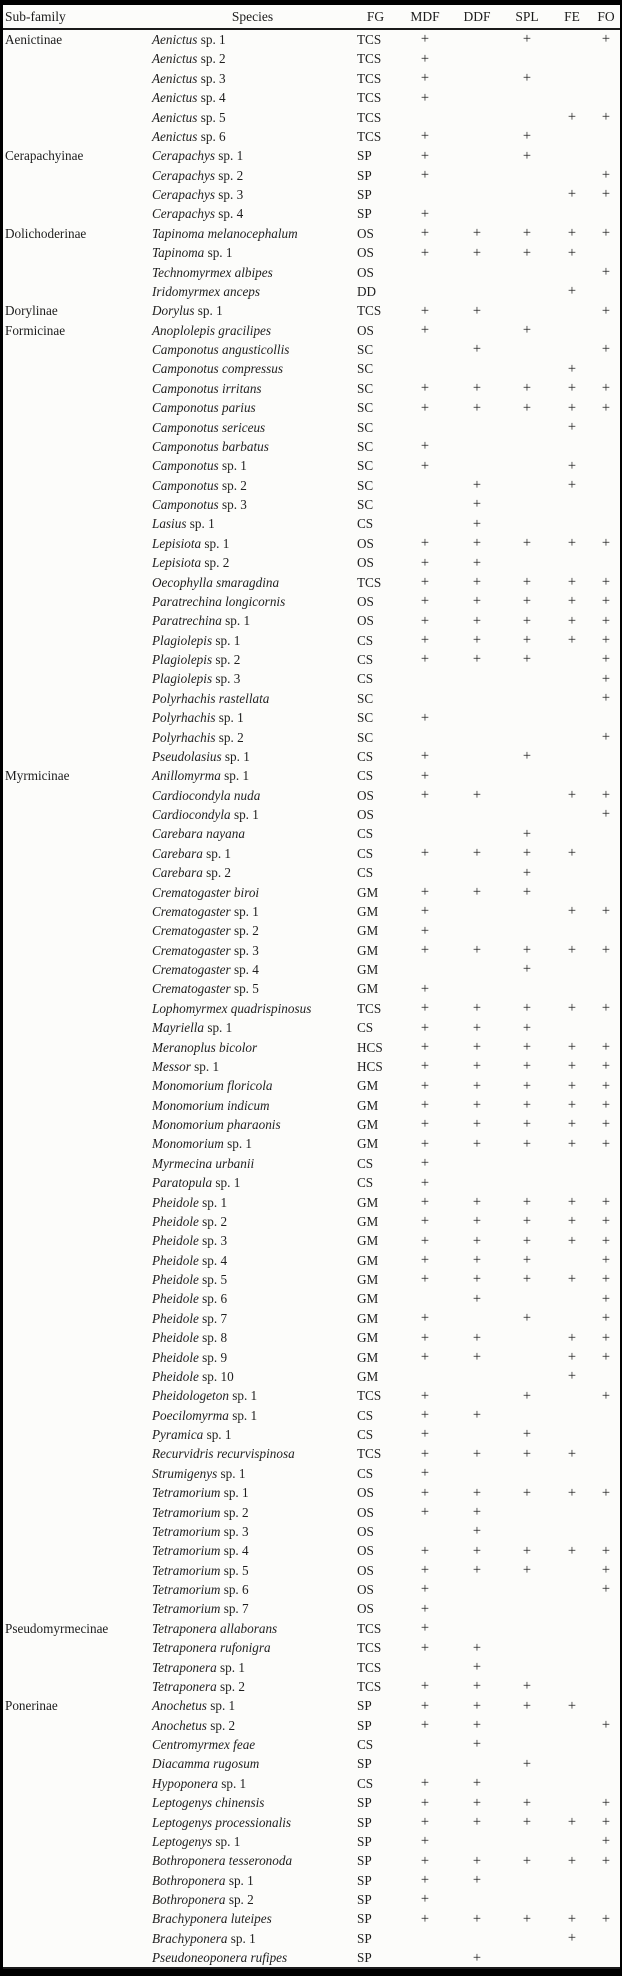  What do you see at coordinates (252, 1705) in the screenshot?
I see `species-cell: Anochetus sp. 1` at bounding box center [252, 1705].